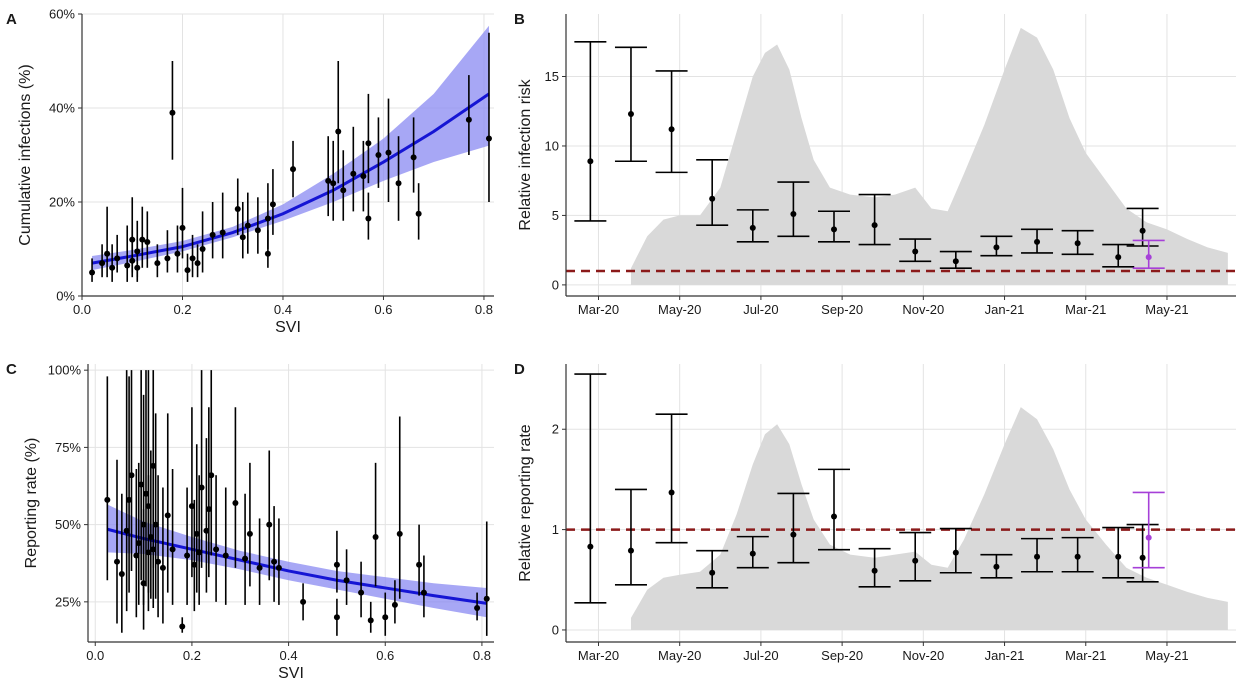  Describe the element at coordinates (11, 19) in the screenshot. I see `panel-letter: A` at that location.